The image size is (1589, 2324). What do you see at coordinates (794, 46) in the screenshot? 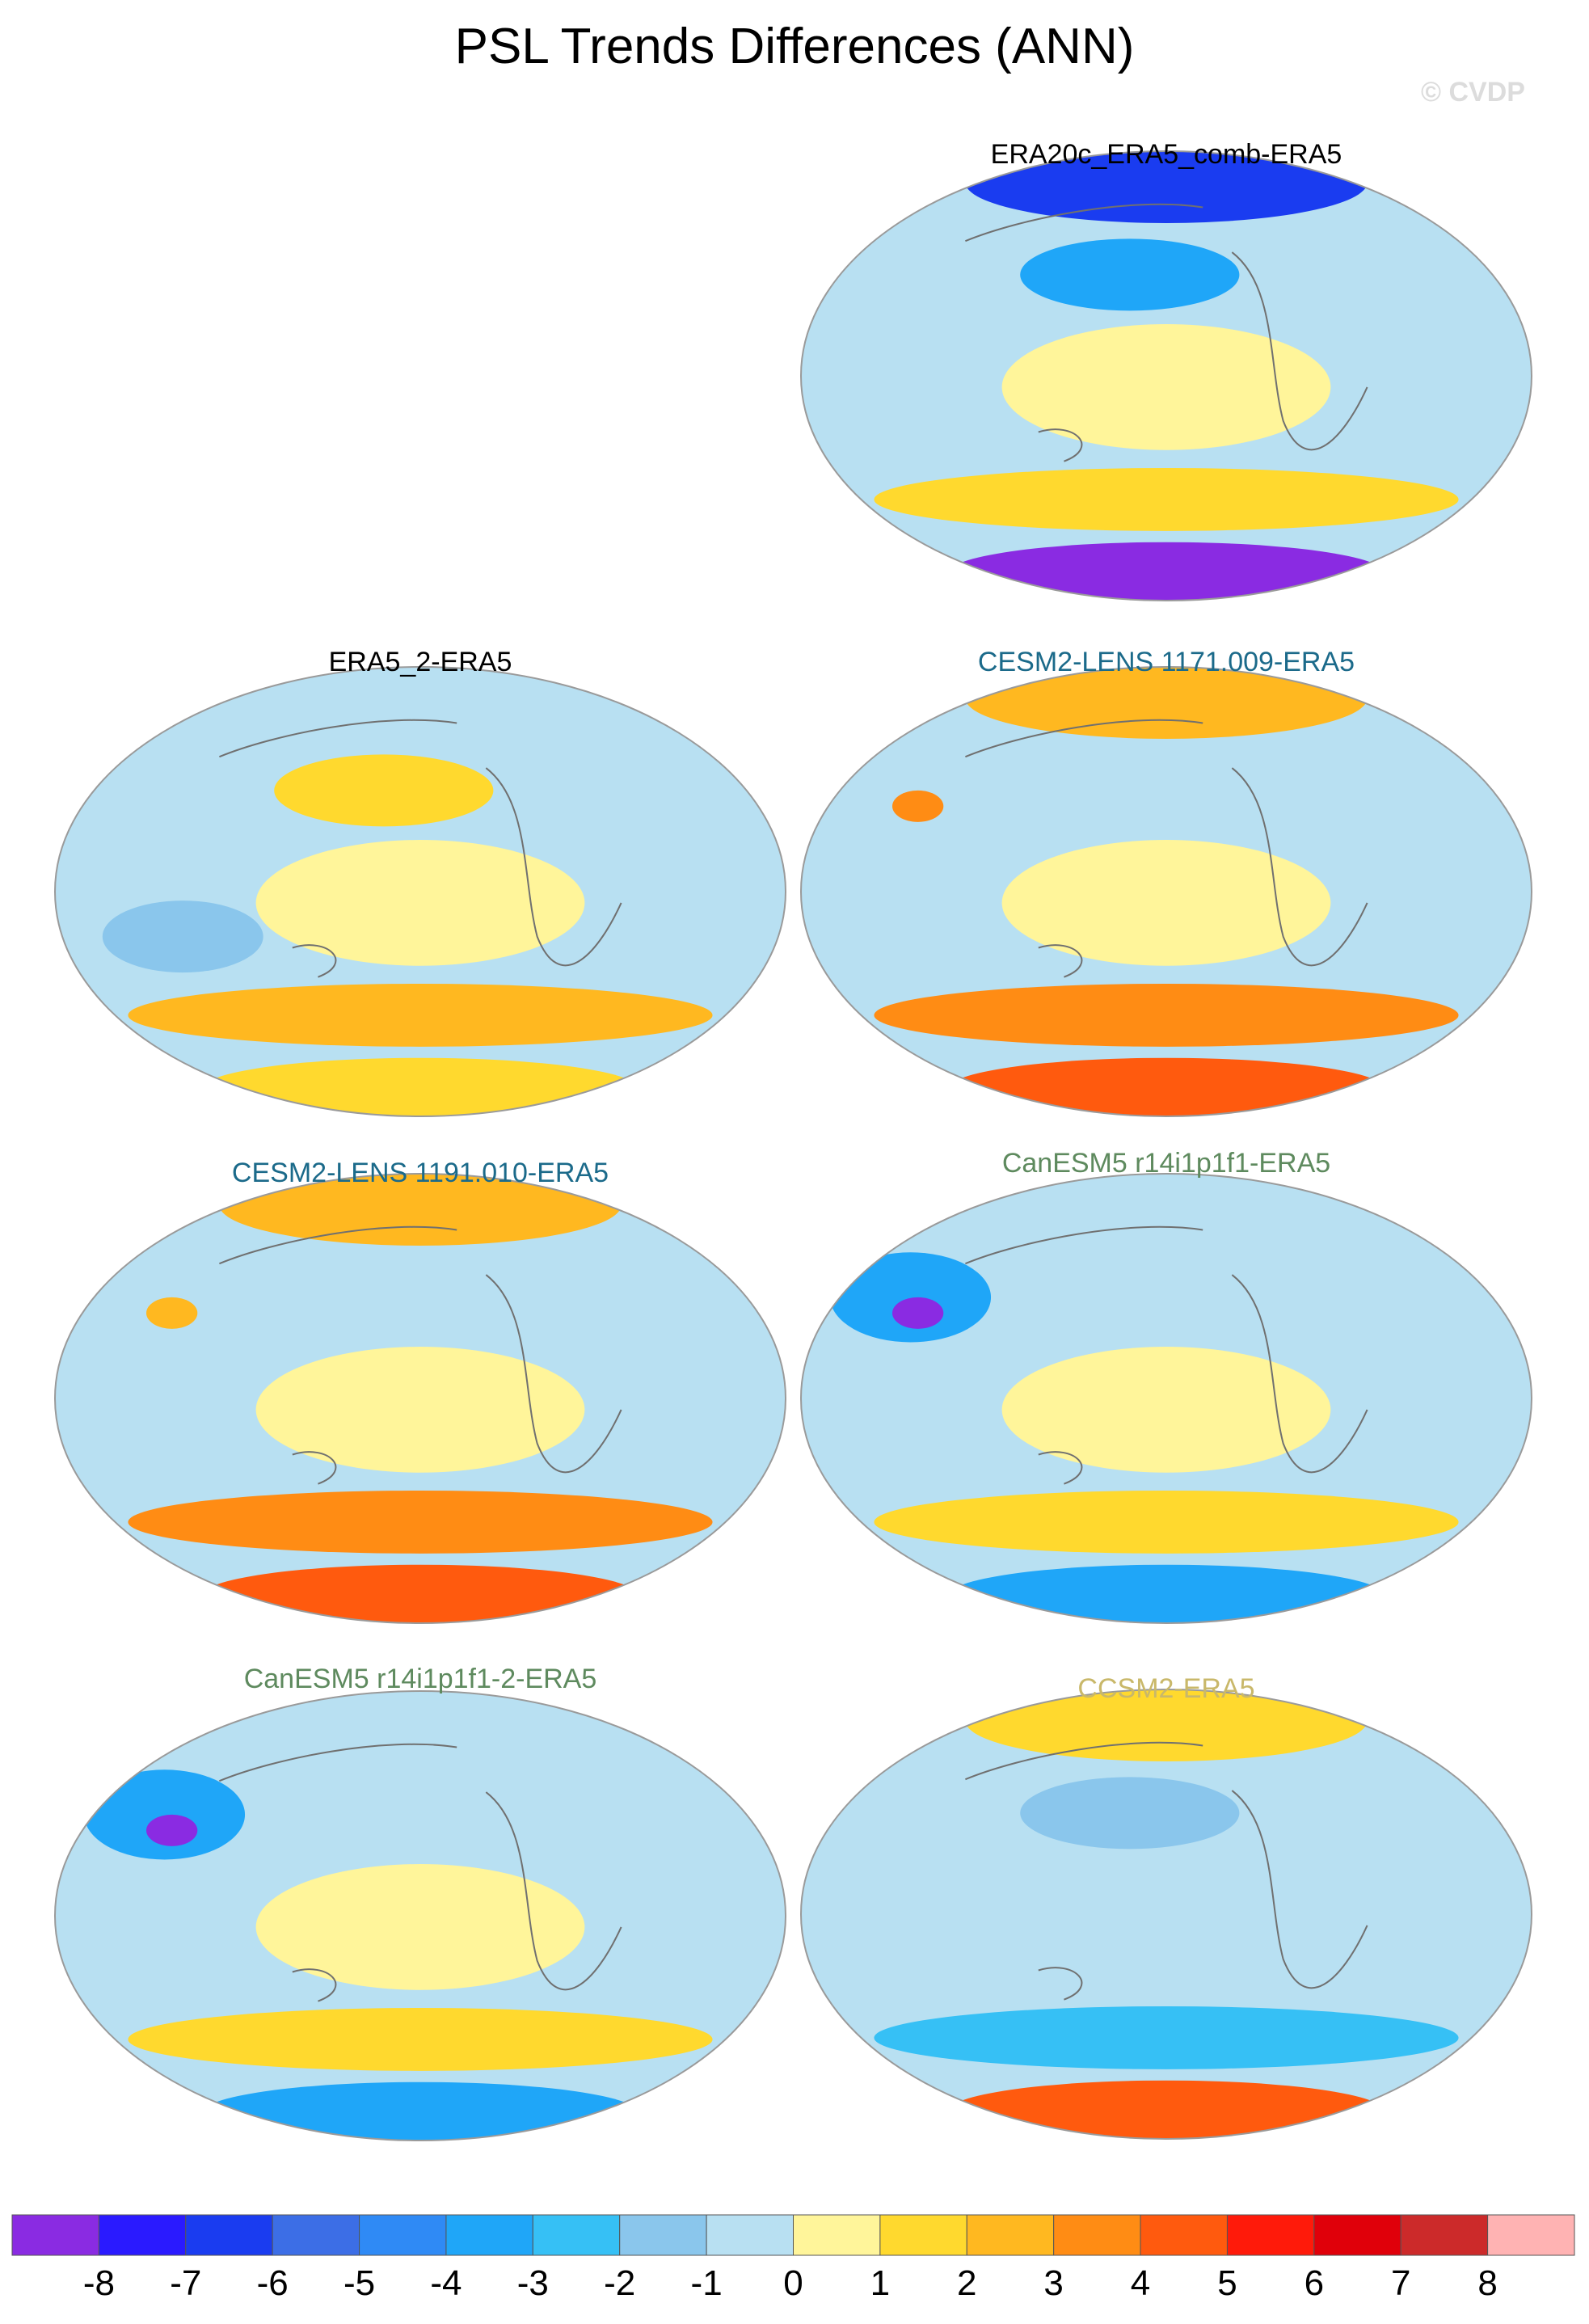
I see `figure-title: PSL Trends Differences (ANN)` at bounding box center [794, 46].